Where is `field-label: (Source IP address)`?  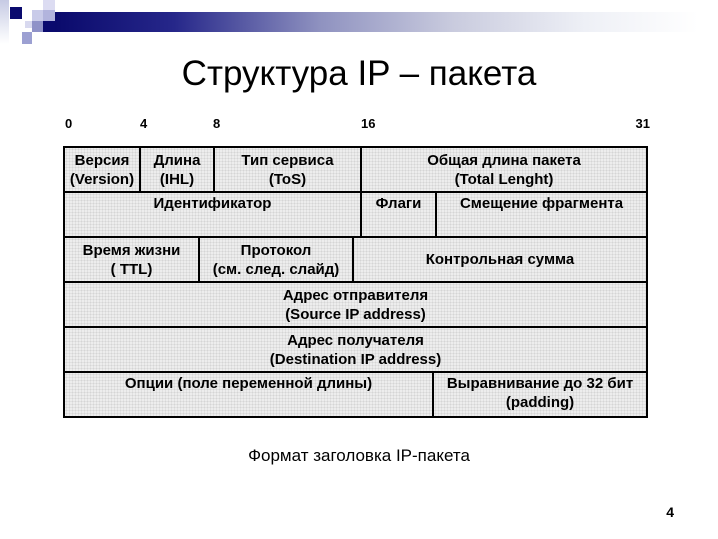
field-label: (Source IP address) is located at coordinates (355, 314).